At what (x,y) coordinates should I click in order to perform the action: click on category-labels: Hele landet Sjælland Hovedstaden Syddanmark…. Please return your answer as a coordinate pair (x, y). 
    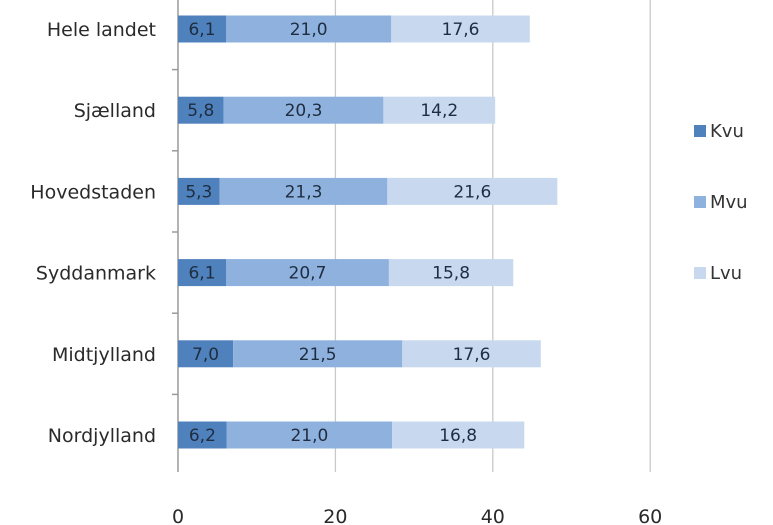
    Looking at the image, I should click on (93, 233).